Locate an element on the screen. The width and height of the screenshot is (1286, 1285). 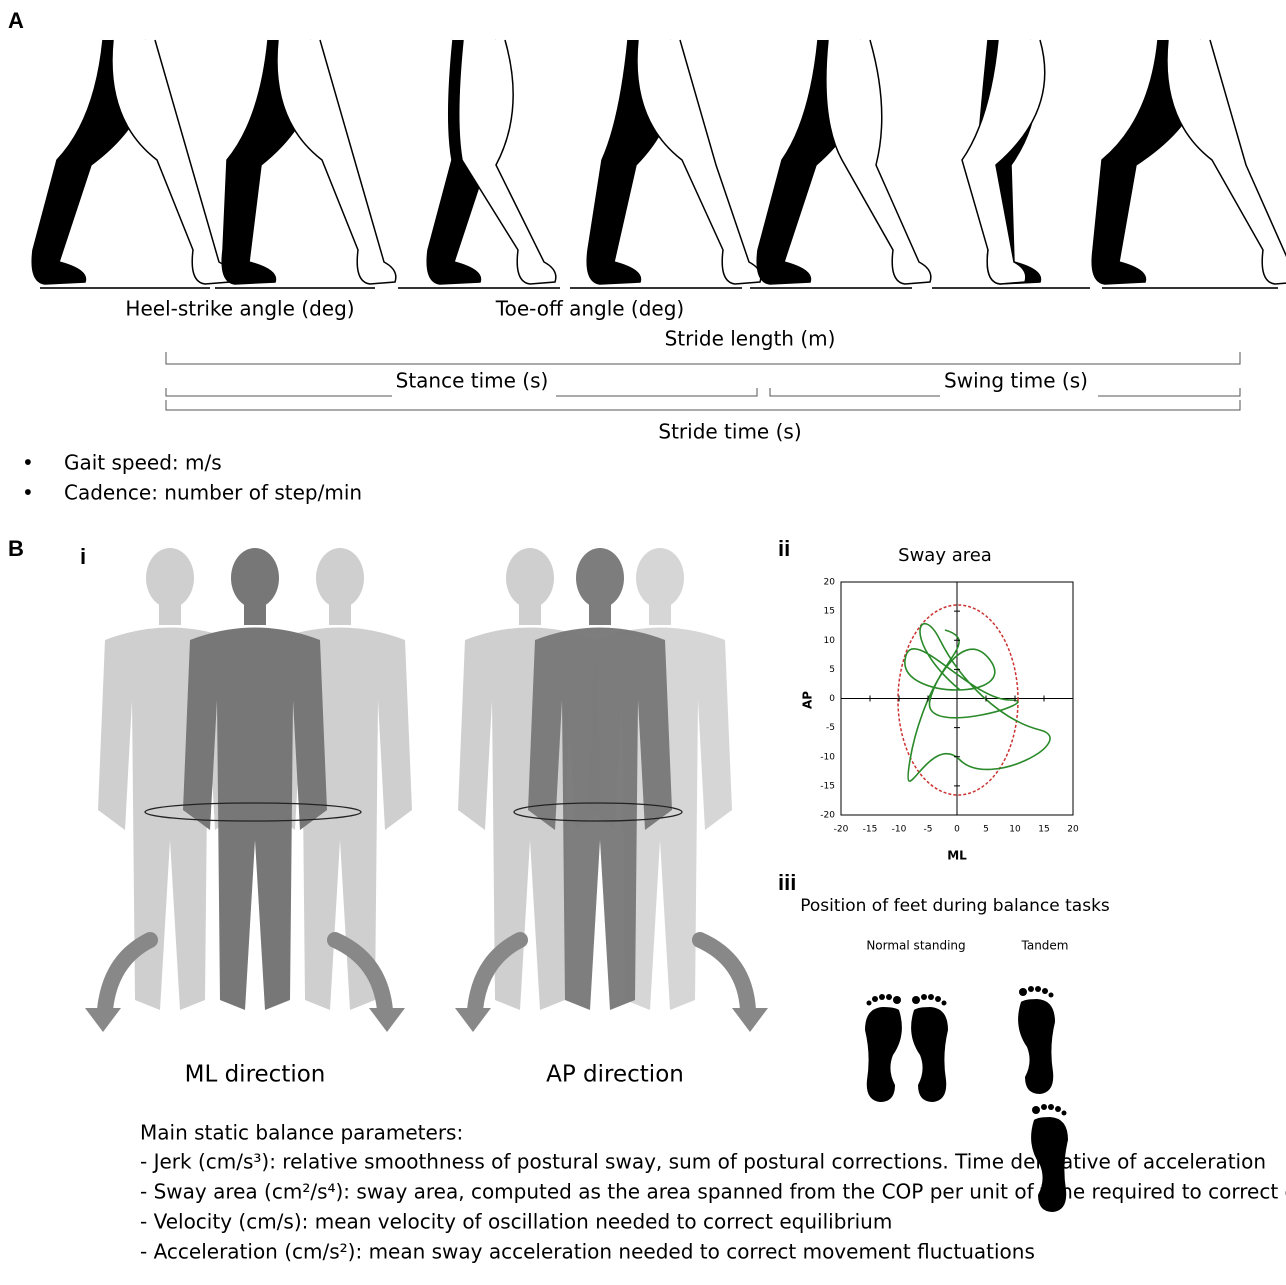
sub-label: i is located at coordinates (83, 556).